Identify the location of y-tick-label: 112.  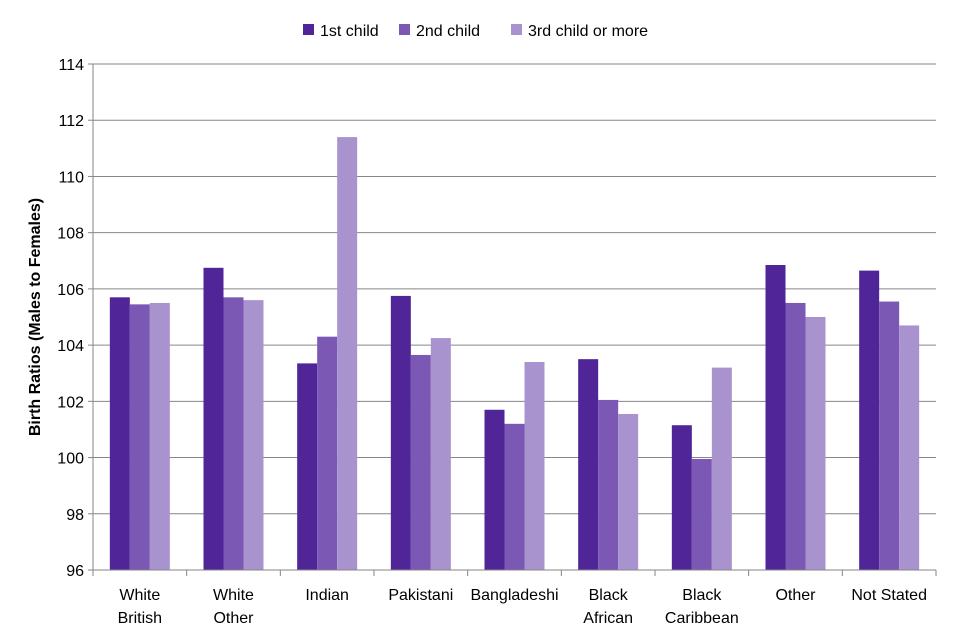
(71, 121).